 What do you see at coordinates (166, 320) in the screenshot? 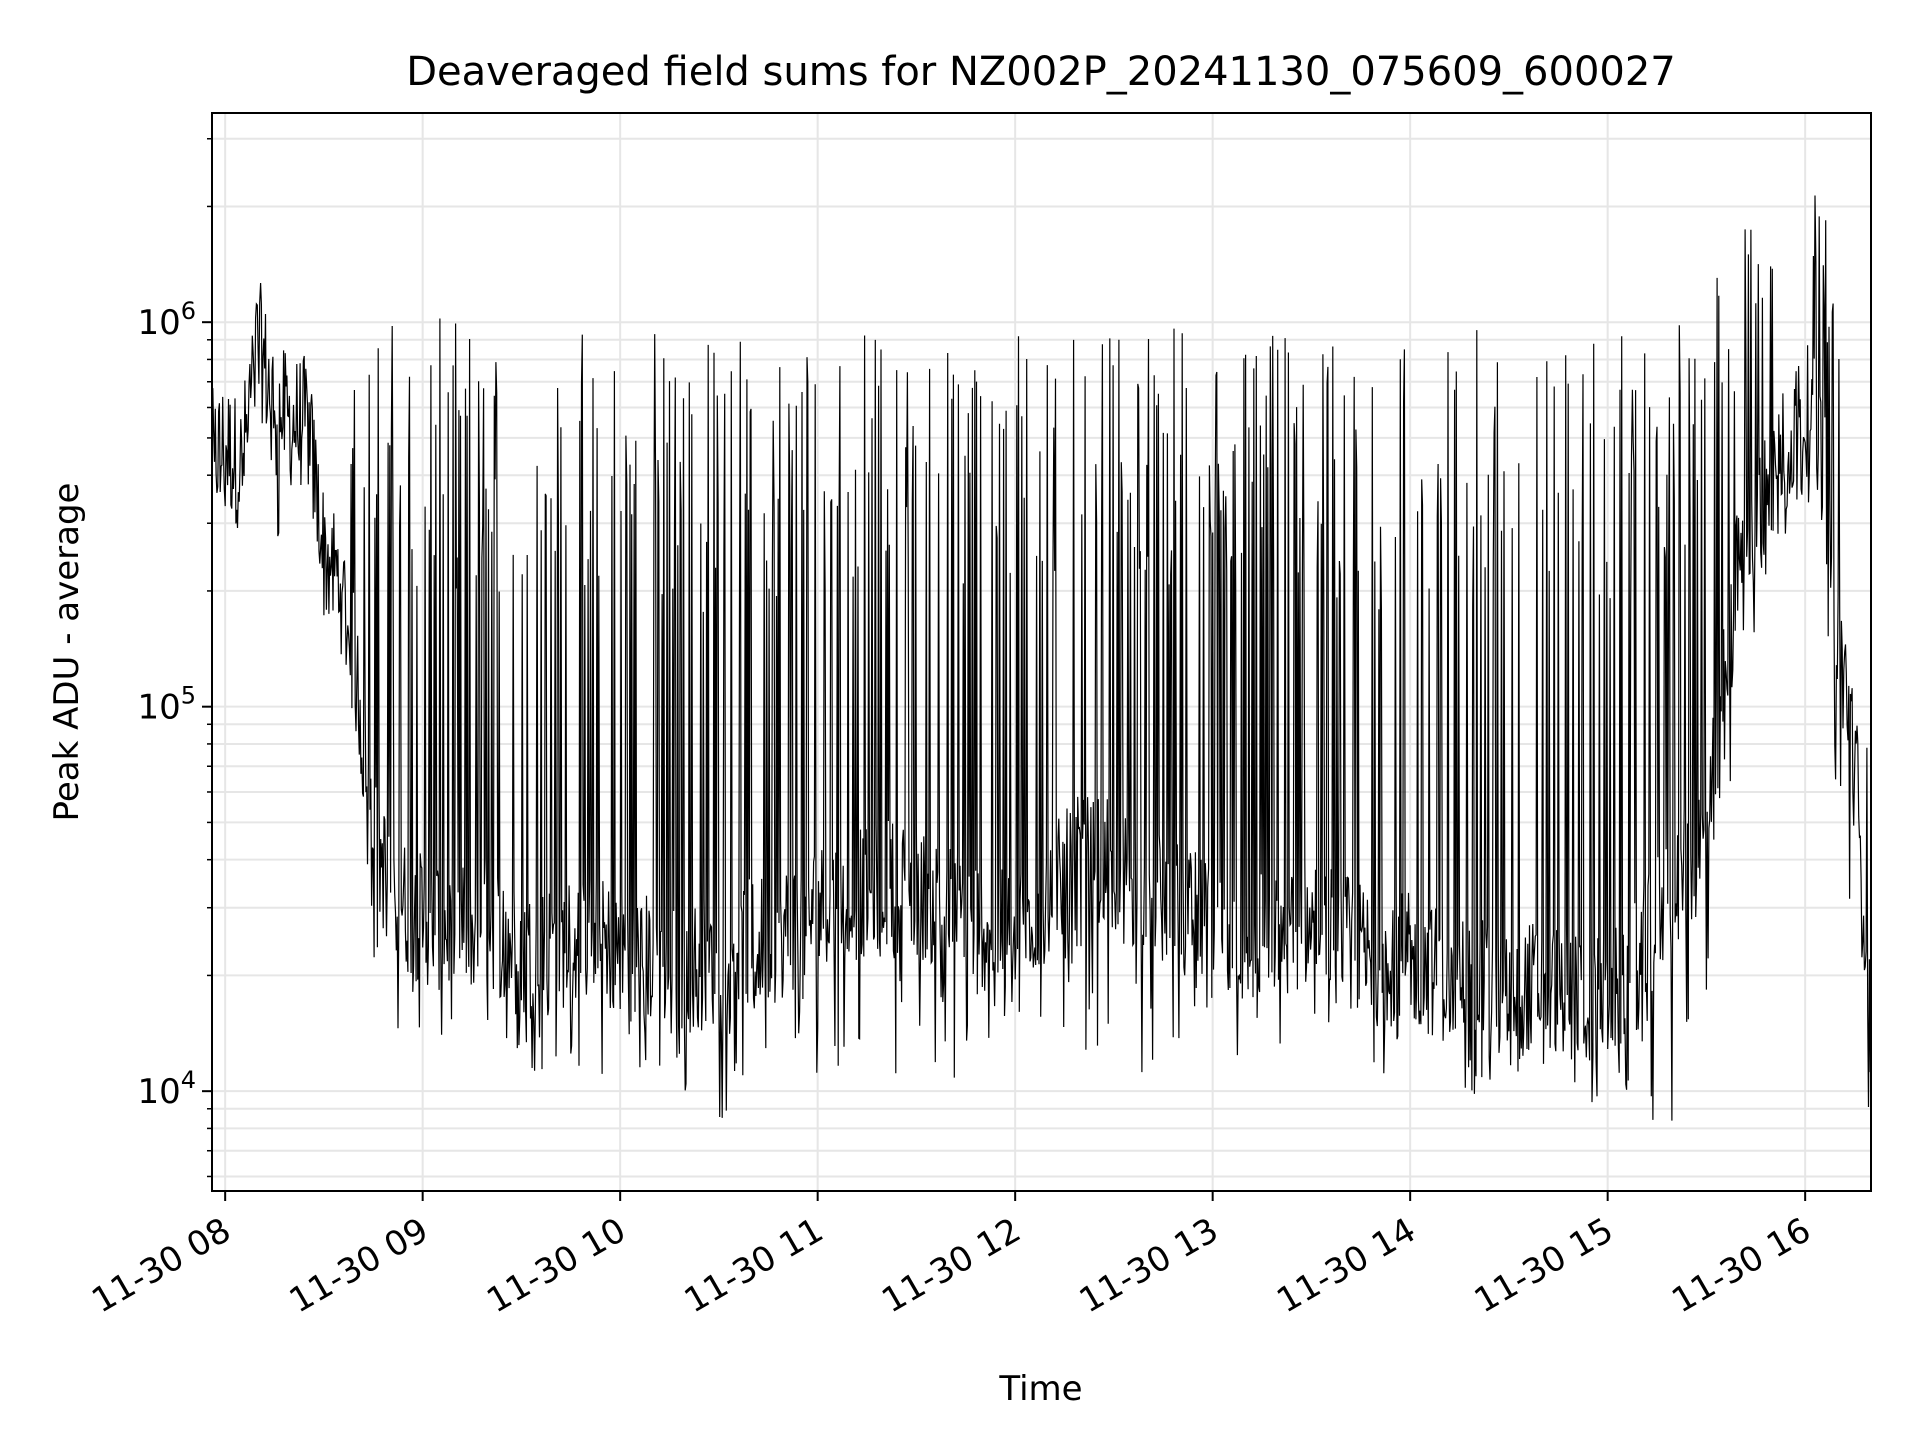
I see `y-tick-label: 10⁶` at bounding box center [166, 320].